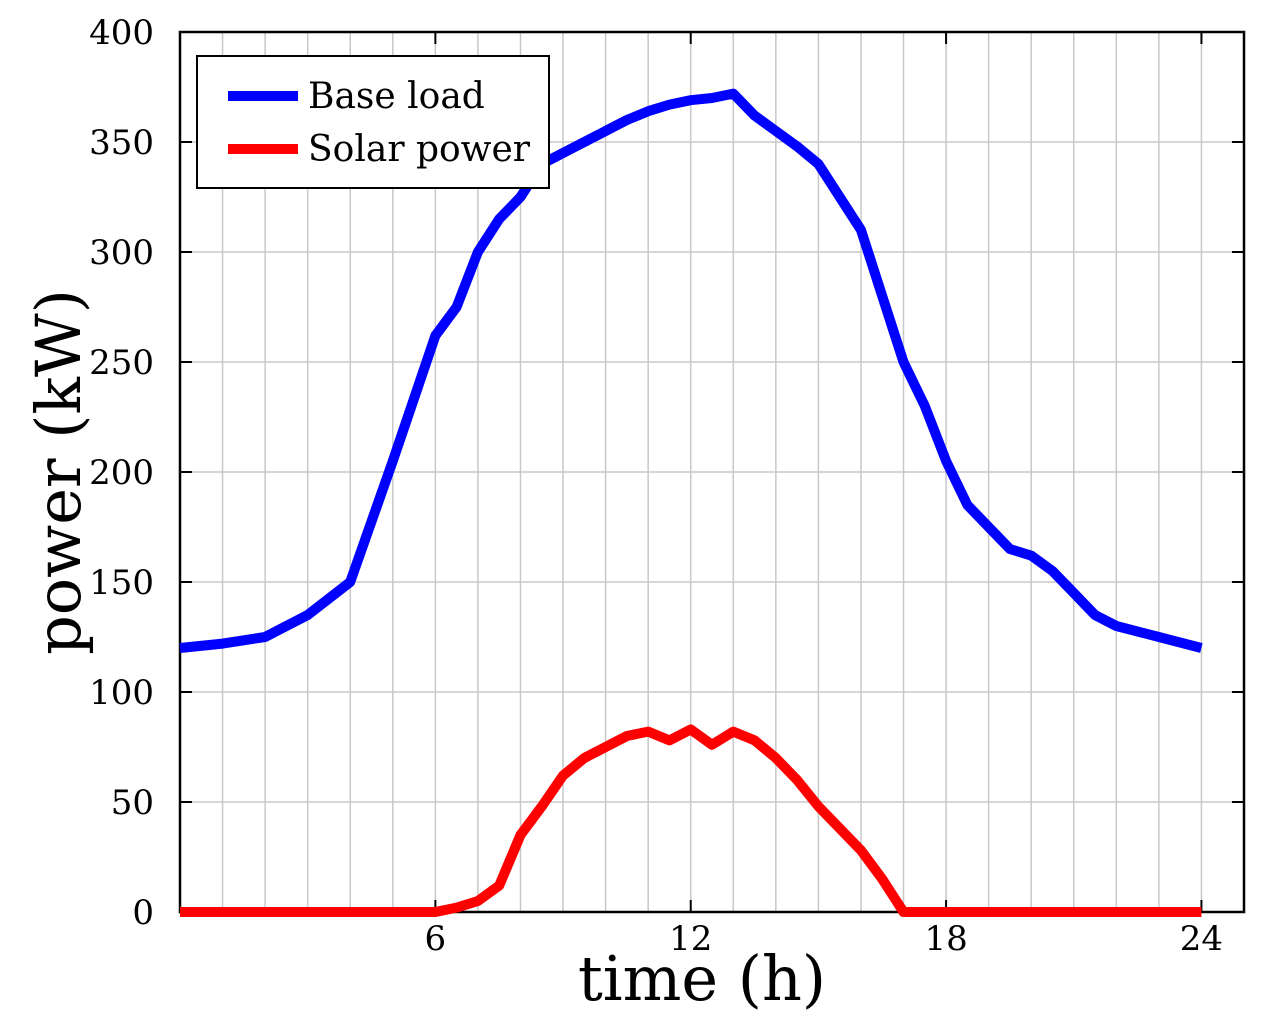  What do you see at coordinates (121, 693) in the screenshot?
I see `y-tick-label: 100` at bounding box center [121, 693].